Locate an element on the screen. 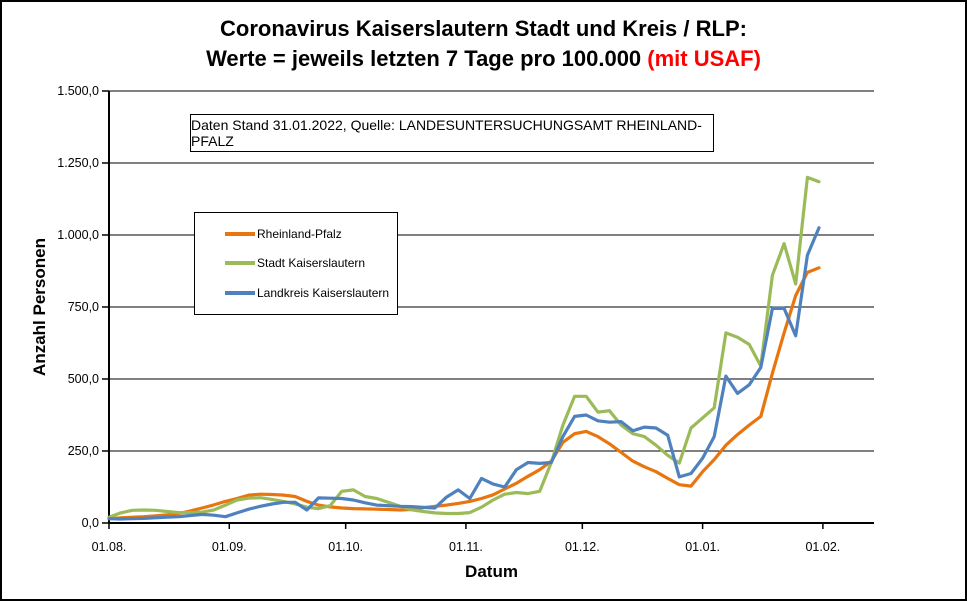 Image resolution: width=967 pixels, height=601 pixels. y-tick-label: 1.500,0 is located at coordinates (78, 91).